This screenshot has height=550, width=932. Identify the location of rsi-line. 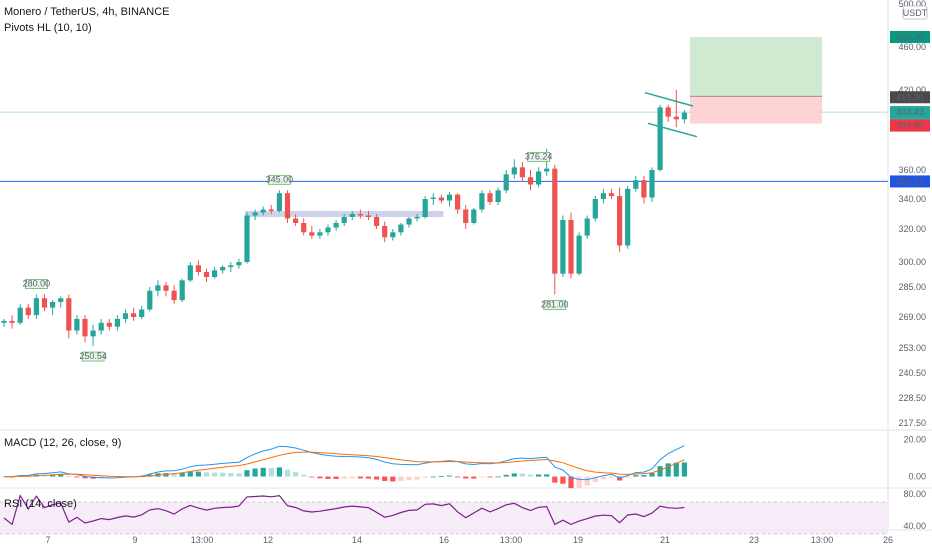
(344, 510).